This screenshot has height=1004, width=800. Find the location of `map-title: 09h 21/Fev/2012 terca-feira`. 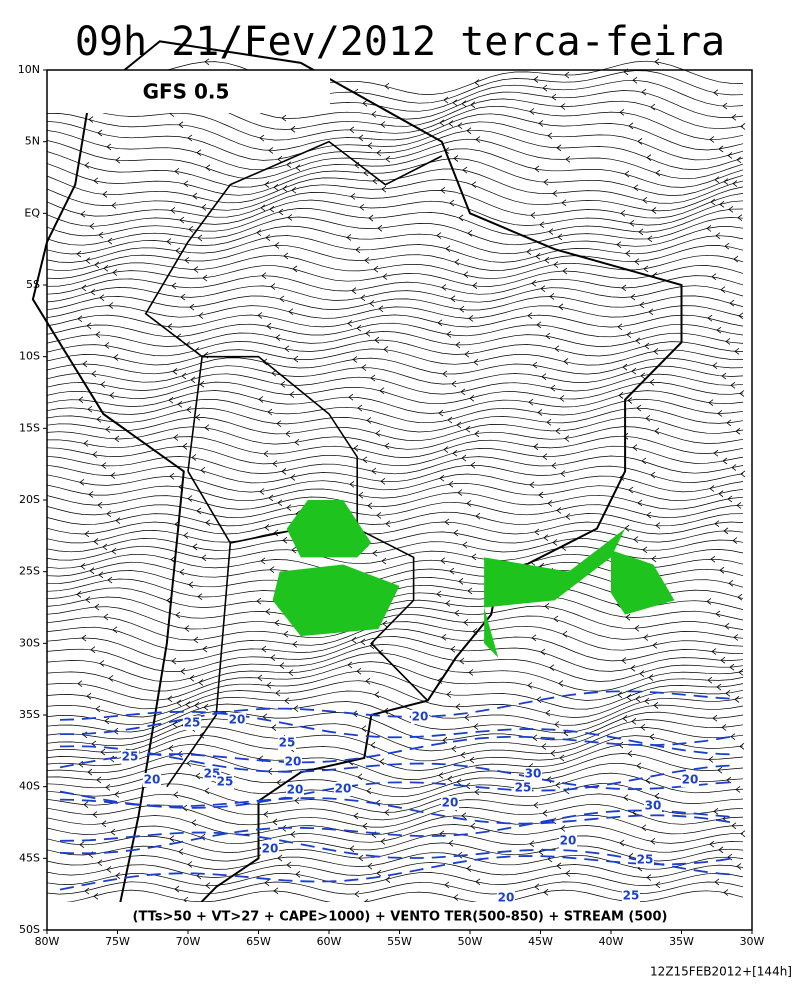

map-title: 09h 21/Fev/2012 terca-feira is located at coordinates (400, 42).